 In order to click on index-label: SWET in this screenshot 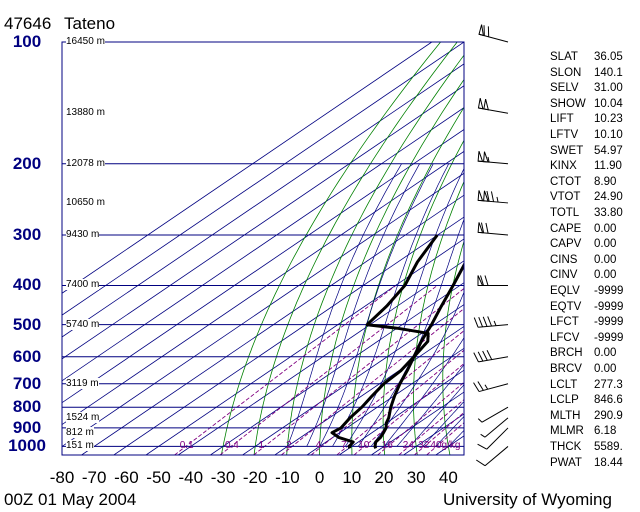, I will do `click(567, 150)`.